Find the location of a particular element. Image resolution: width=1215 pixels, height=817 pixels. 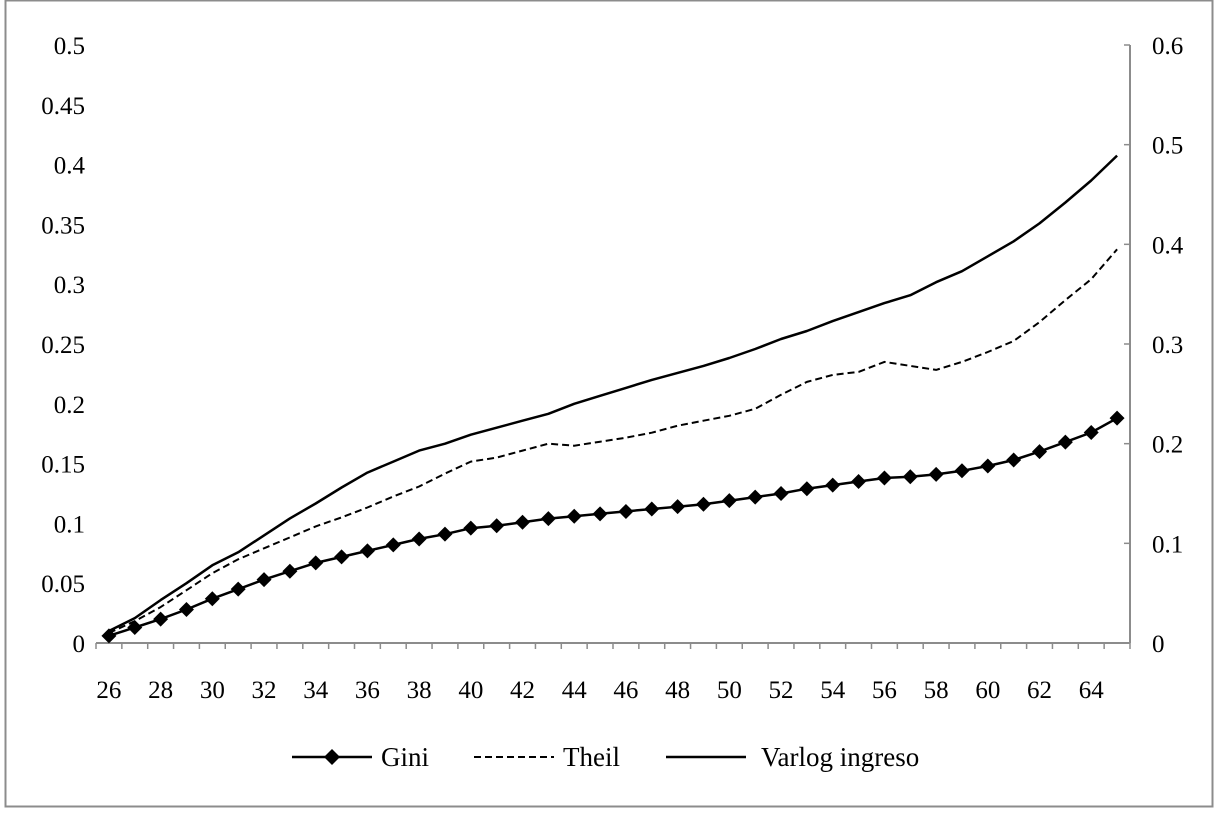

right-y-tick-label: 0.2 is located at coordinates (1167, 445).